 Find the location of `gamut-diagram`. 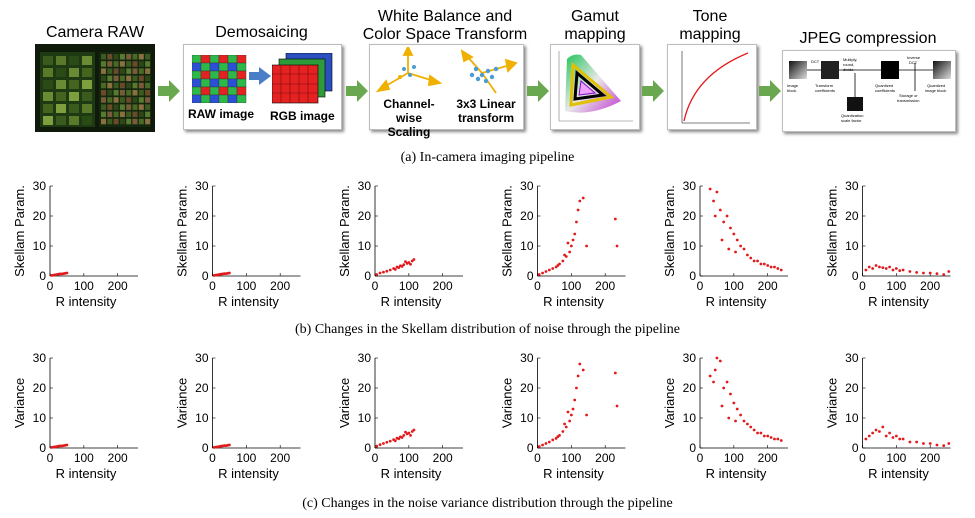

gamut-diagram is located at coordinates (595, 86).